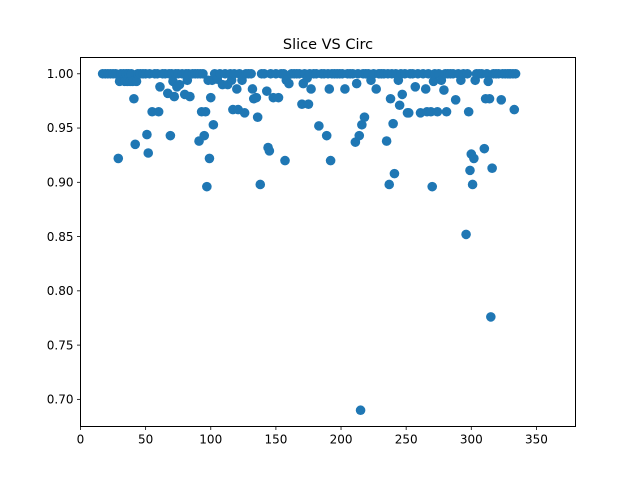 The image size is (640, 480). I want to click on y-tick-label: 0.80, so click(60, 291).